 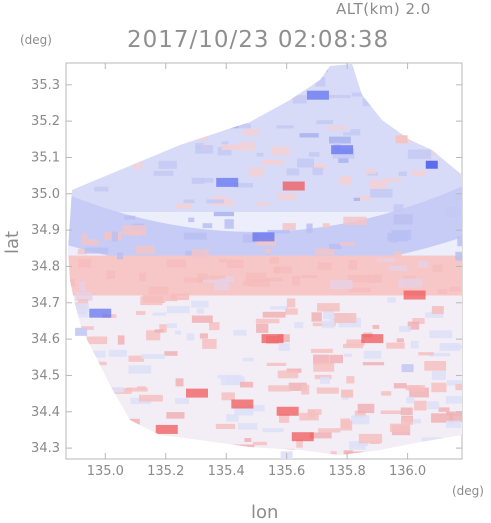 I want to click on y-tick-label: 35.1, so click(x=45, y=157).